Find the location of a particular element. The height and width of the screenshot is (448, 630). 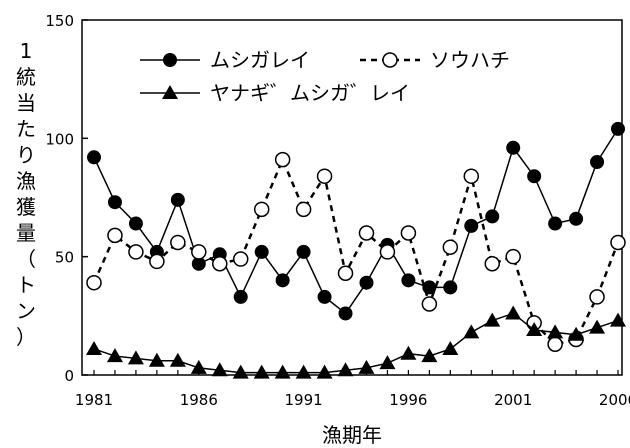

x-tick-label: 2006 is located at coordinates (614, 400).